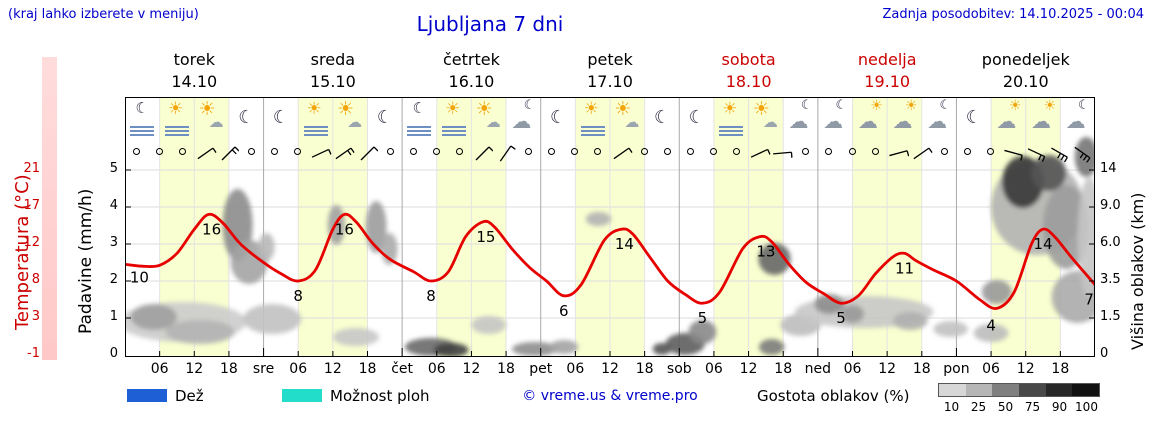 This screenshot has height=443, width=1152. Describe the element at coordinates (610, 396) in the screenshot. I see `credit-link: © vreme.us & vreme.pro` at that location.